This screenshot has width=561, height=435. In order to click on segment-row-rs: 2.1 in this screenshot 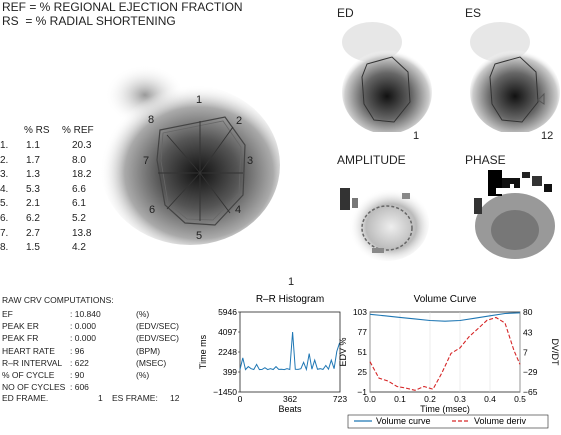, I will do `click(33, 204)`.